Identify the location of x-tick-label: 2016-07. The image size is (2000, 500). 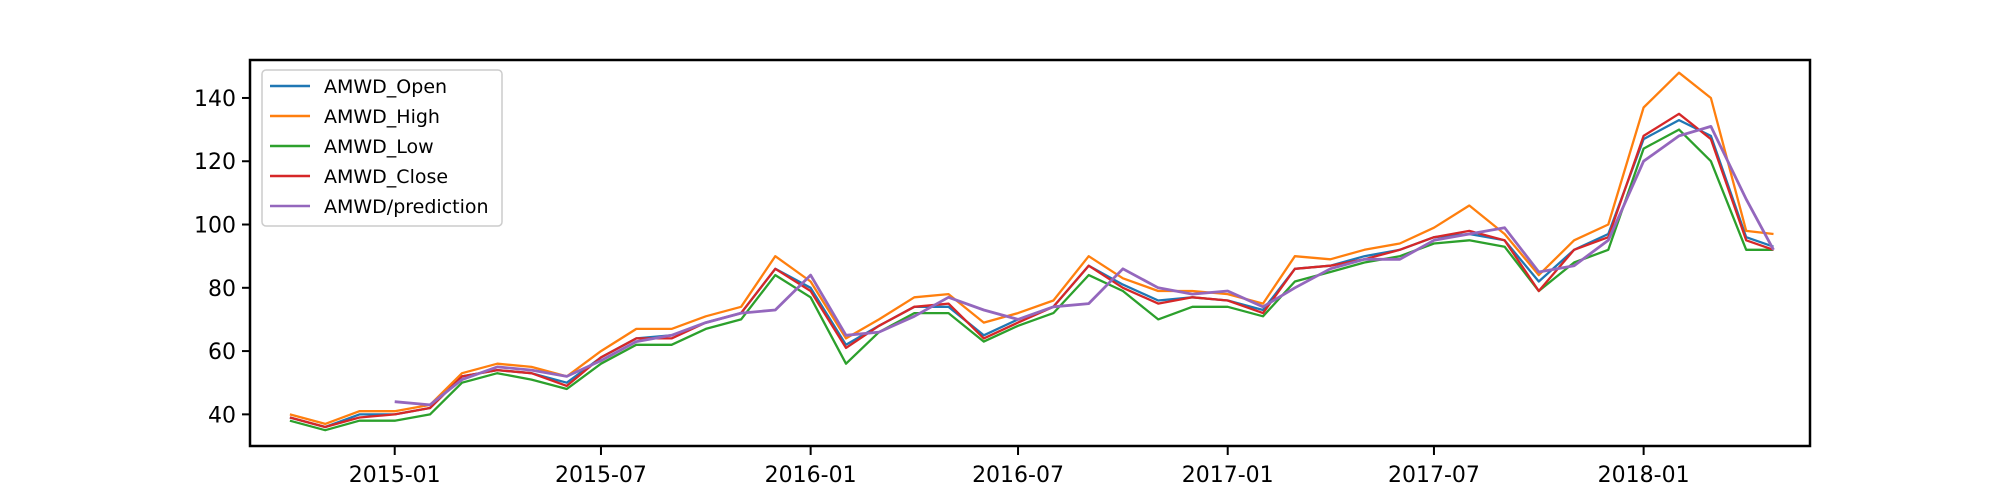
(1018, 475).